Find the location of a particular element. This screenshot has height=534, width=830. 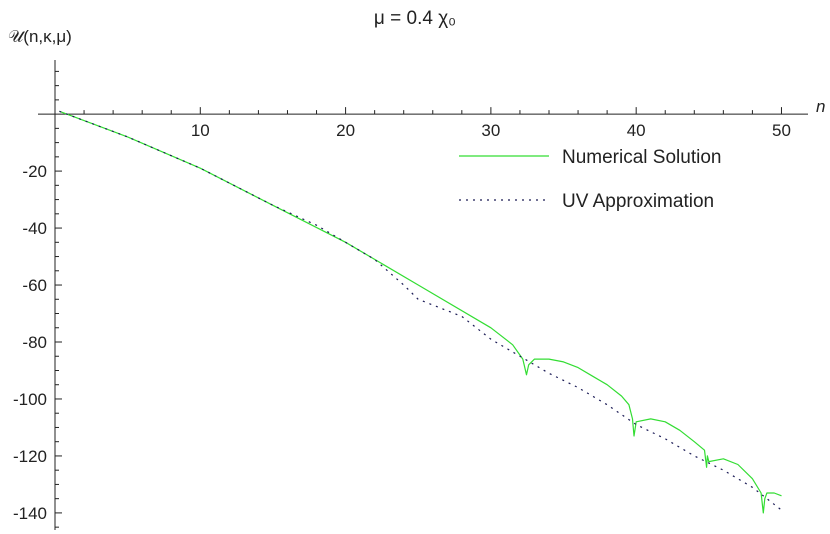

legend: Numerical Solution UV Approximation is located at coordinates (590, 179).